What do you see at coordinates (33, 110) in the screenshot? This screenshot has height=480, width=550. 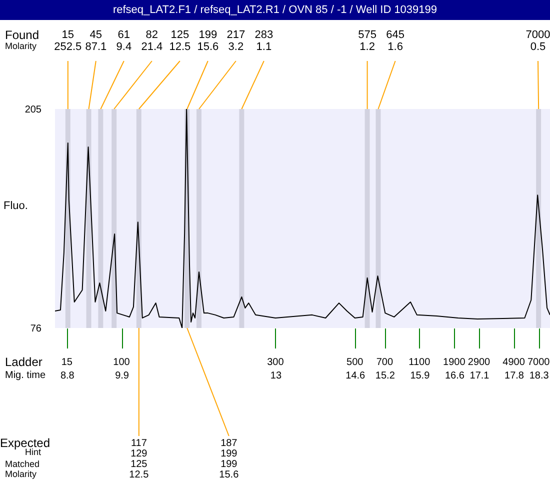 I see `y-tick-label: 205` at bounding box center [33, 110].